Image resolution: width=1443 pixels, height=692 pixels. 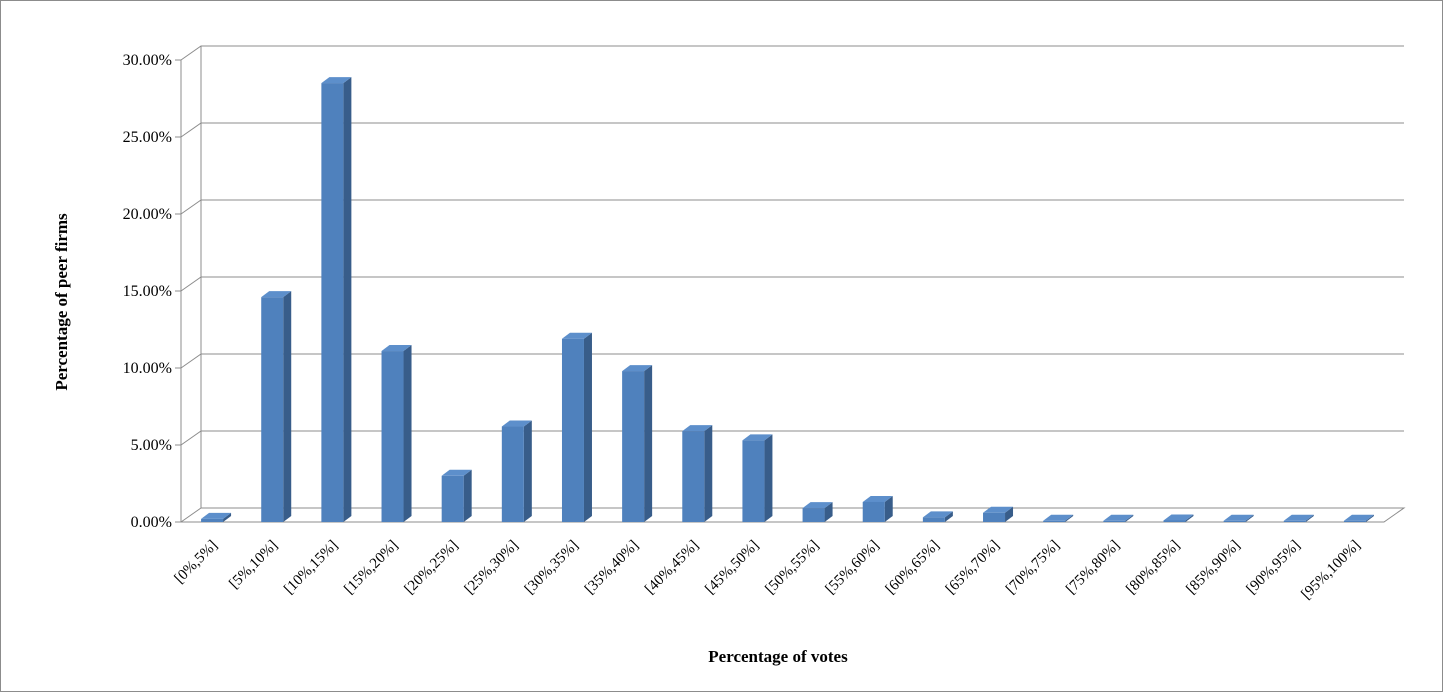 I want to click on x-tick-label: [30%,35%], so click(x=552, y=568).